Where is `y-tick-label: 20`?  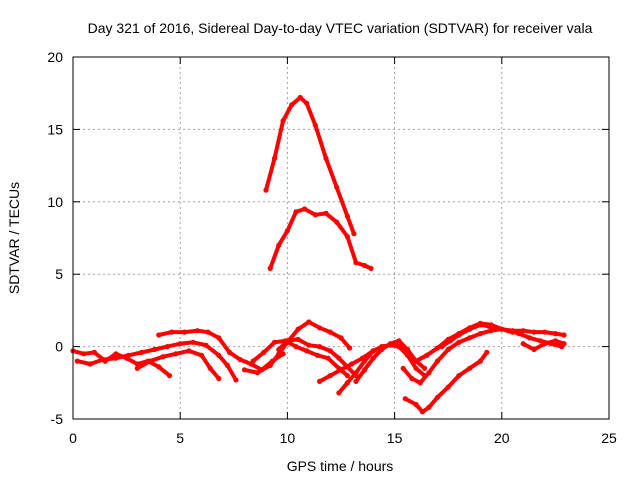
y-tick-label: 20 is located at coordinates (55, 57).